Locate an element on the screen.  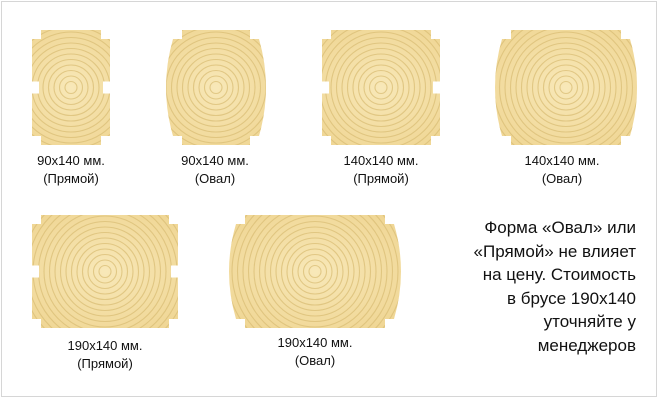
profile-90-straight-image is located at coordinates (71, 87).